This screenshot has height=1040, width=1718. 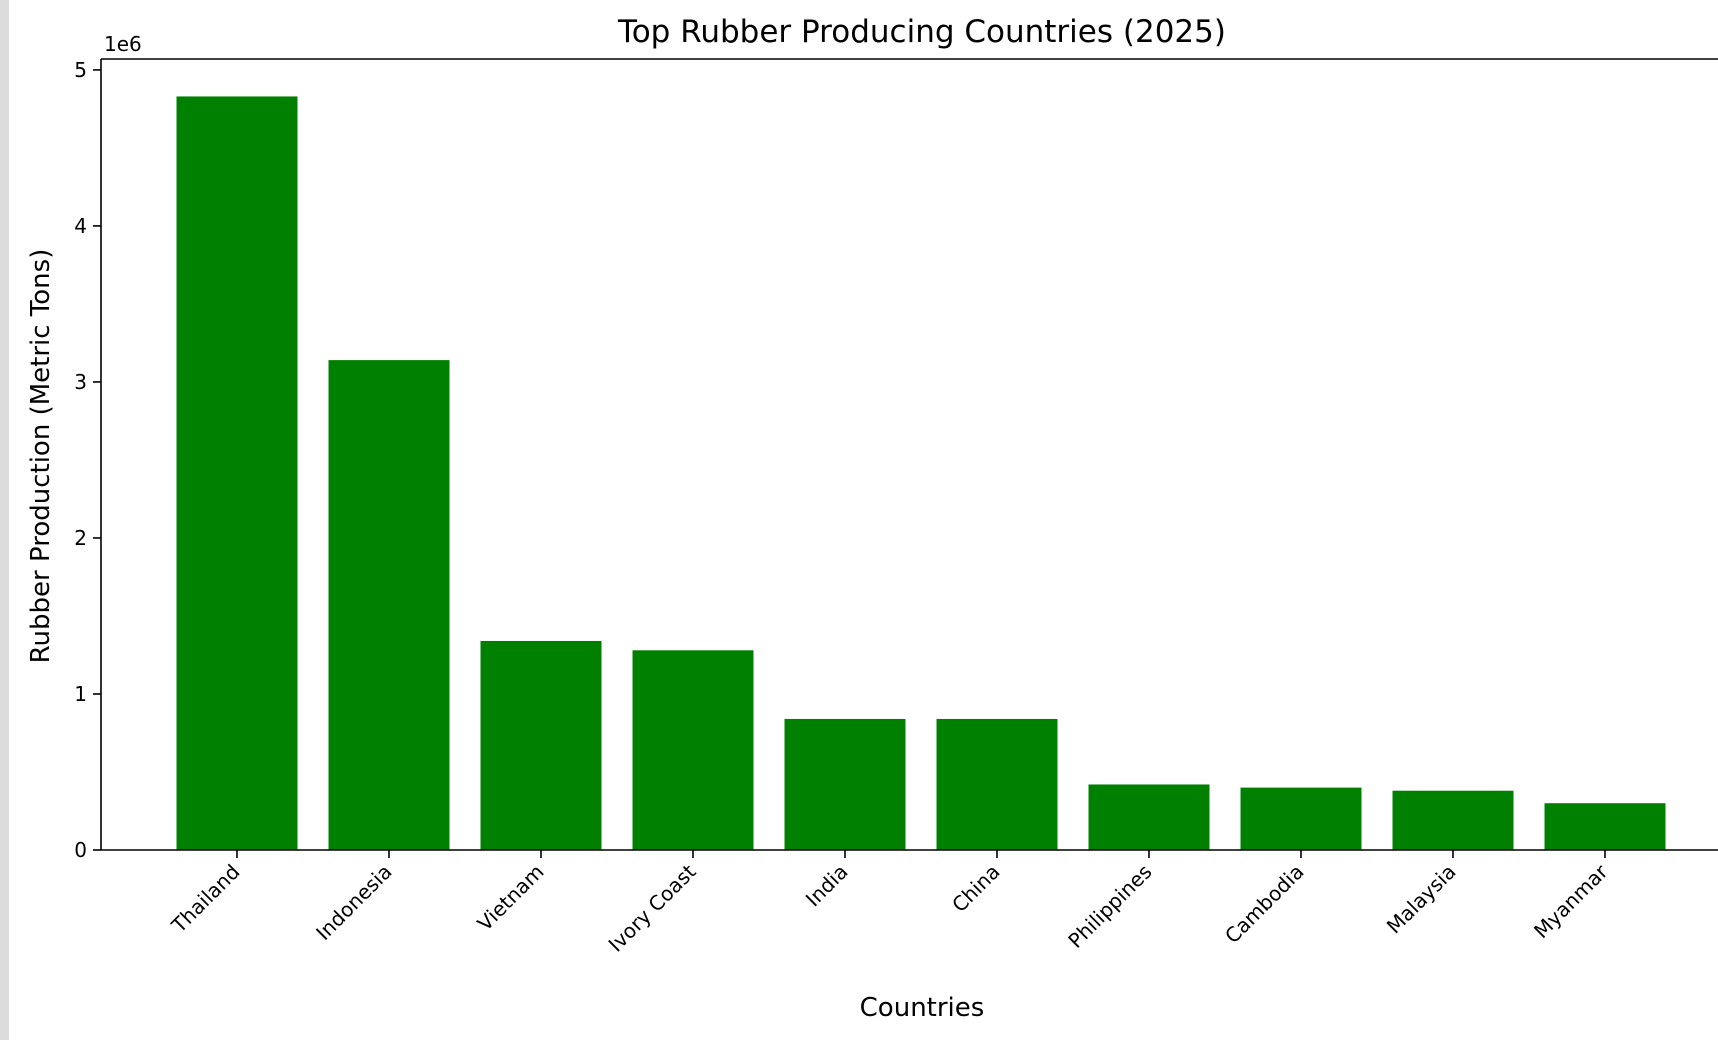 What do you see at coordinates (80, 70) in the screenshot?
I see `y-tick-label: 5` at bounding box center [80, 70].